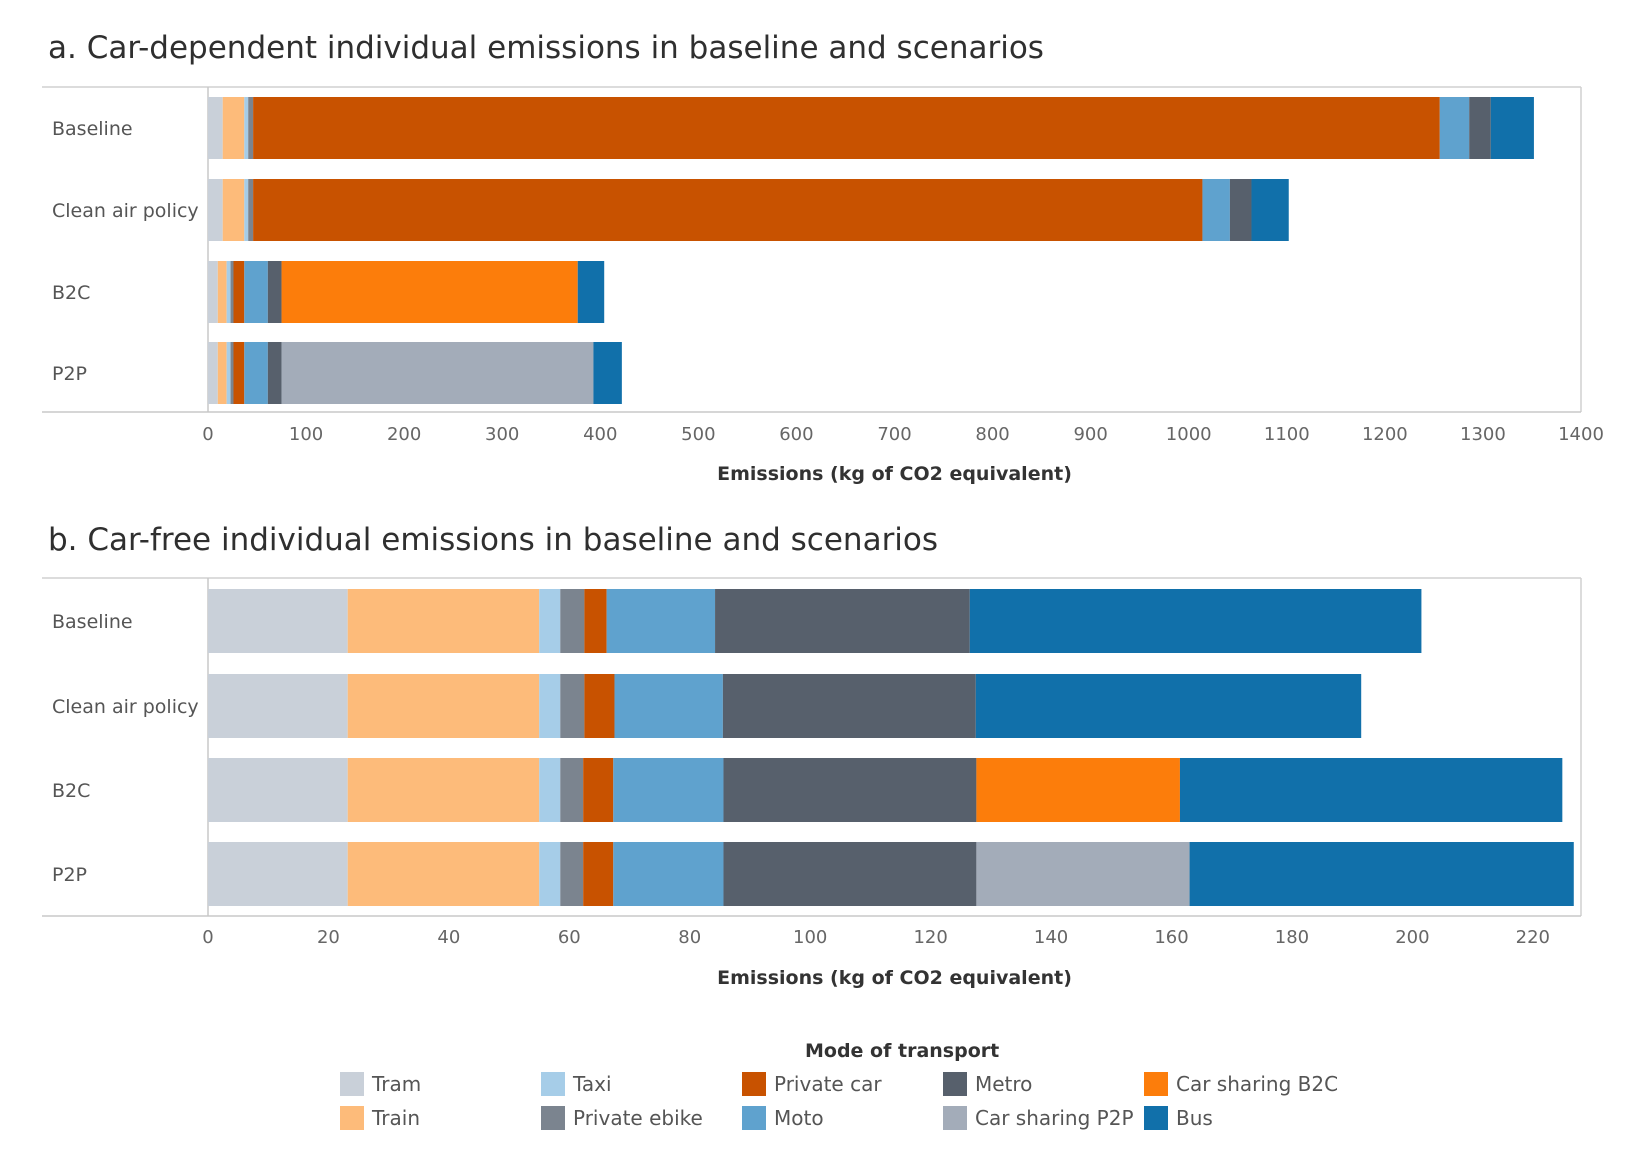  I want to click on chart-b-bar-clean-air-policy-bus, so click(1168, 706).